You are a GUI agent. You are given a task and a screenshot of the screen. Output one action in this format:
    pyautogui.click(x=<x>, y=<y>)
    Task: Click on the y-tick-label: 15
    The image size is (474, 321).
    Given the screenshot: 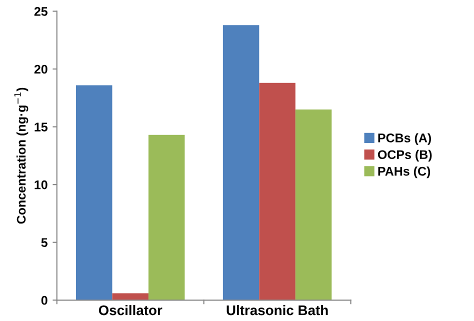 What is the action you would take?
    pyautogui.click(x=41, y=127)
    